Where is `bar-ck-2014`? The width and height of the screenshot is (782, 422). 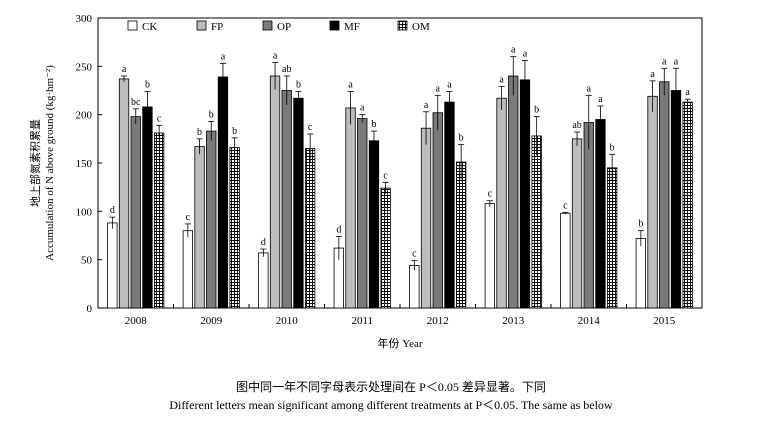
bar-ck-2014 is located at coordinates (565, 260).